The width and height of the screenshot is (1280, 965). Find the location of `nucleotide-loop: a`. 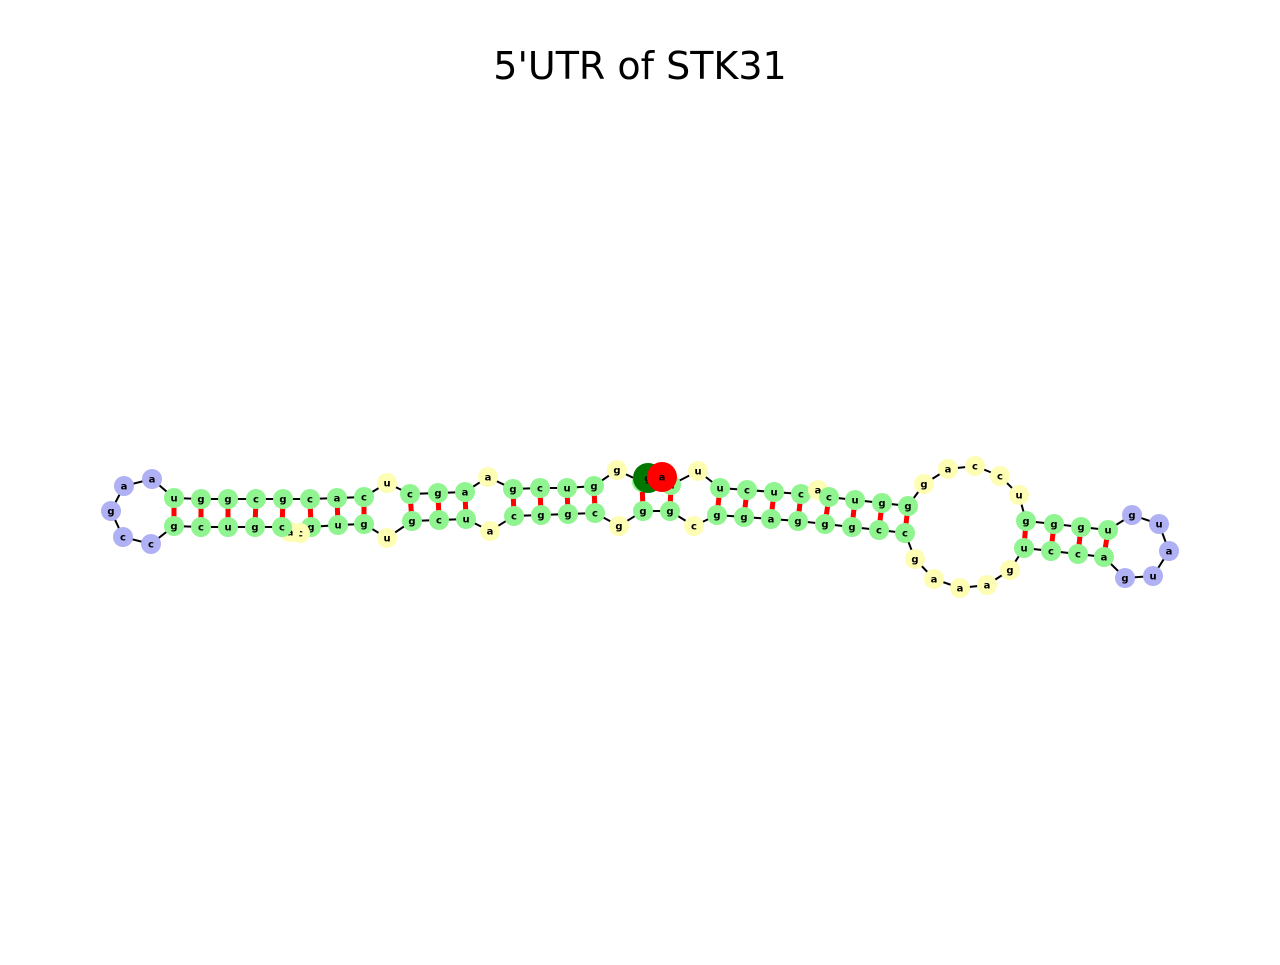

nucleotide-loop: a is located at coordinates (934, 579).